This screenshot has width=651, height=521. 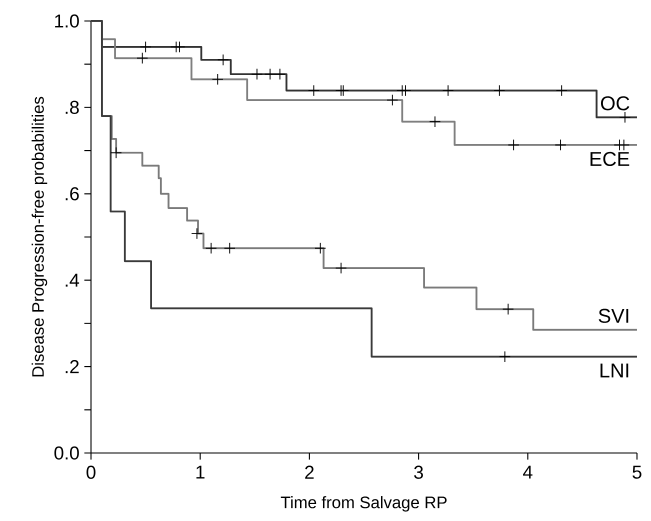 I want to click on series-label: OC, so click(x=615, y=103).